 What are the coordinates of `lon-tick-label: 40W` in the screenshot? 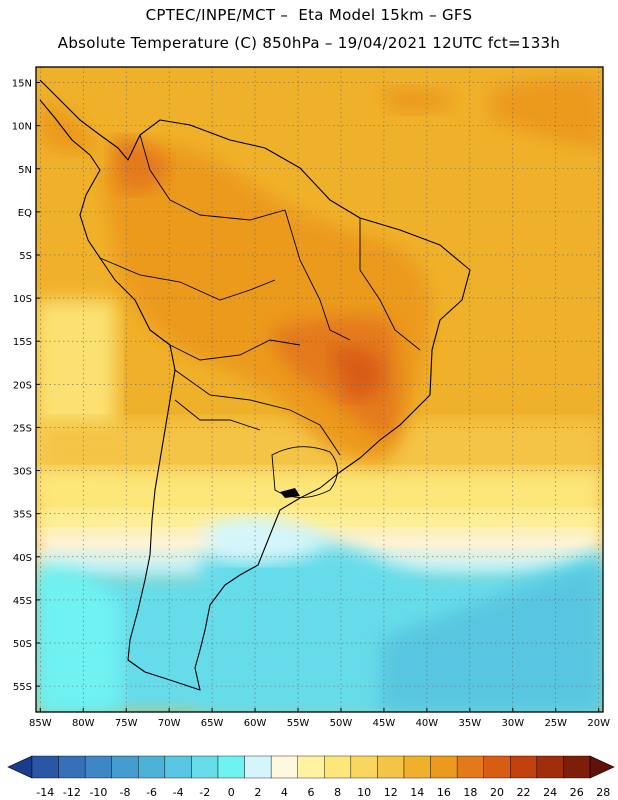 It's located at (427, 723).